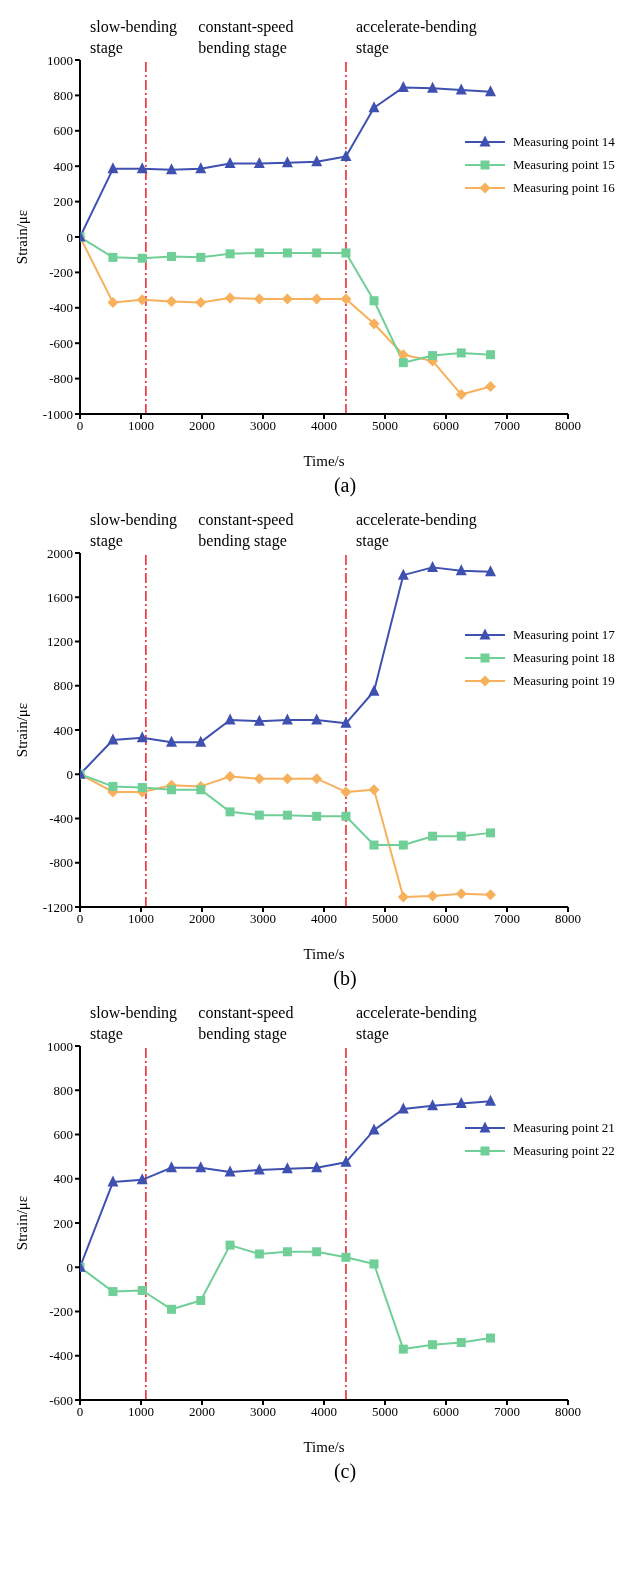 The width and height of the screenshot is (628, 1580). I want to click on text: (b), so click(345, 978).